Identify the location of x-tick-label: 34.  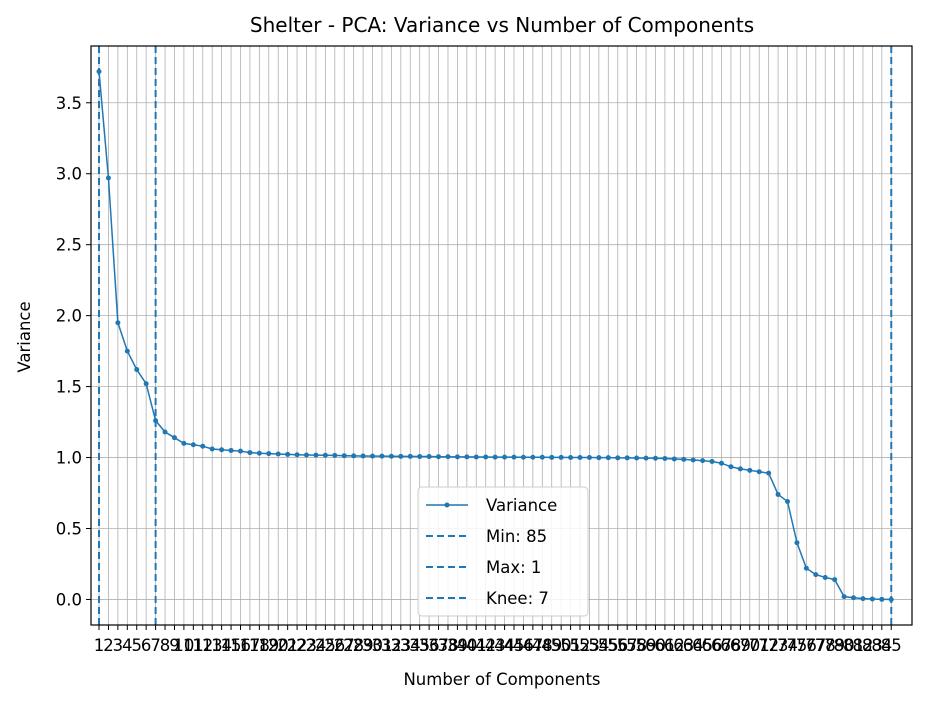
(410, 645).